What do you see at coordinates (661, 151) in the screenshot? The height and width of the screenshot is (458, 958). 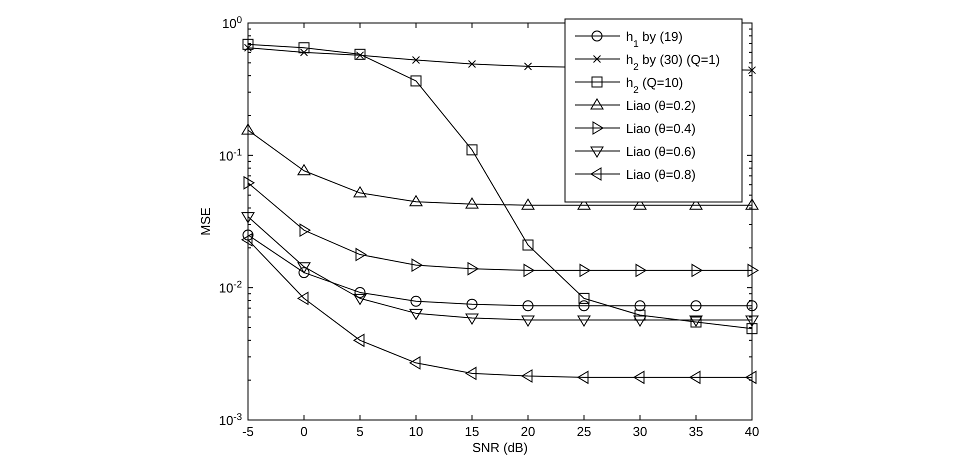 I see `legend-label: Liao (θ=0.6)` at bounding box center [661, 151].